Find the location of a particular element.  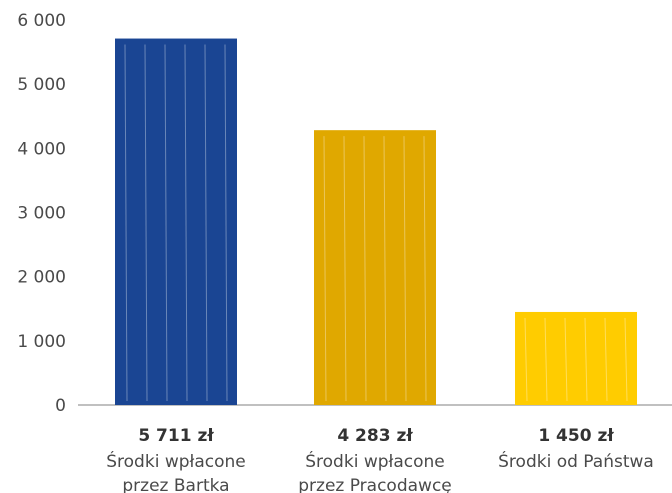

value-label: 4 283 zł is located at coordinates (375, 436).